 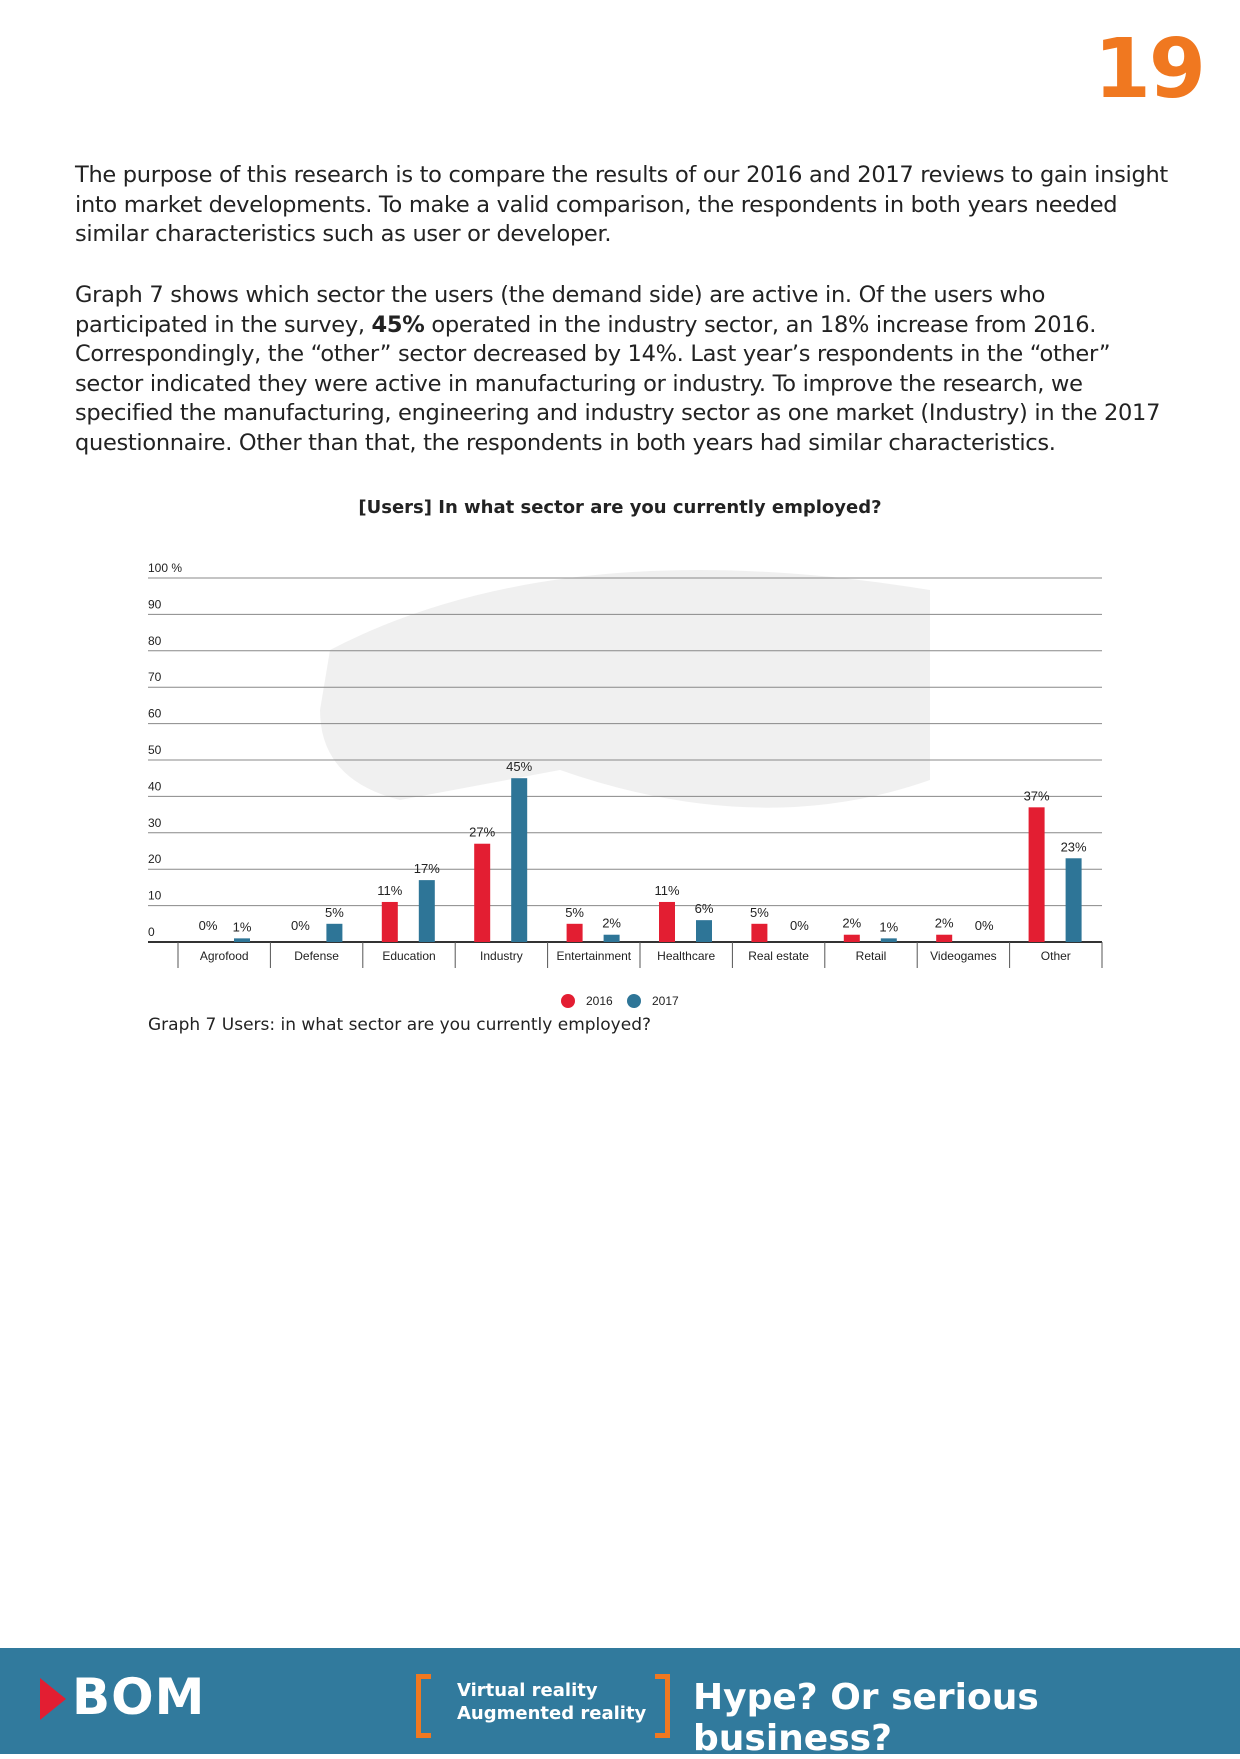 What do you see at coordinates (151, 932) in the screenshot?
I see `y-tick-label: 0` at bounding box center [151, 932].